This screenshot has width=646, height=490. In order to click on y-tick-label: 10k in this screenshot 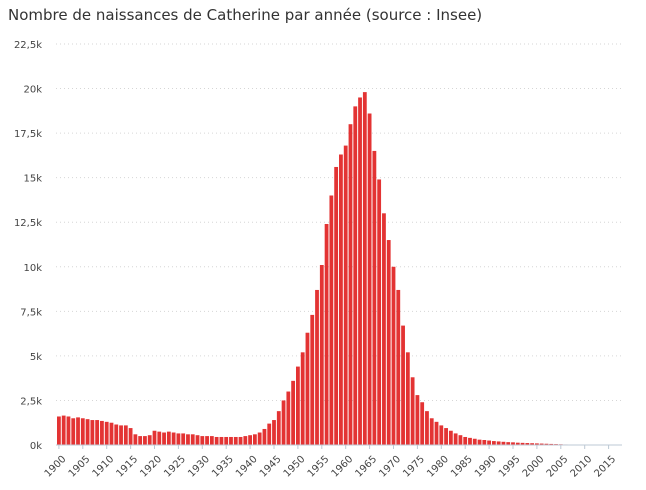, I will do `click(32, 268)`.